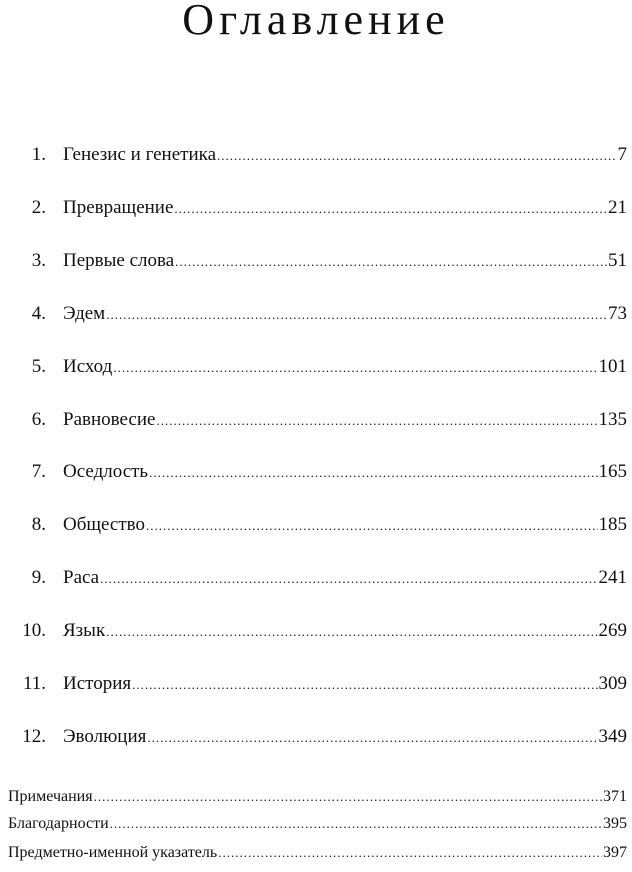  What do you see at coordinates (613, 366) in the screenshot?
I see `page-number: 101` at bounding box center [613, 366].